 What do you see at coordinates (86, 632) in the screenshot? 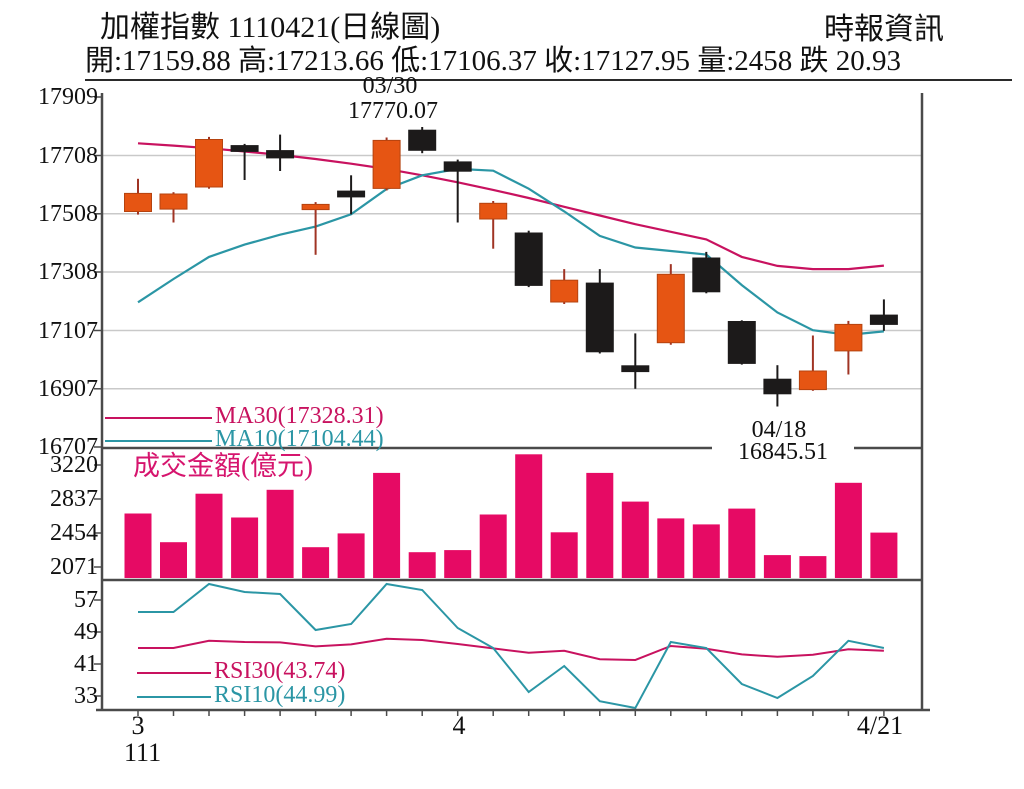
I see `y-tick-label: 49` at bounding box center [86, 632].